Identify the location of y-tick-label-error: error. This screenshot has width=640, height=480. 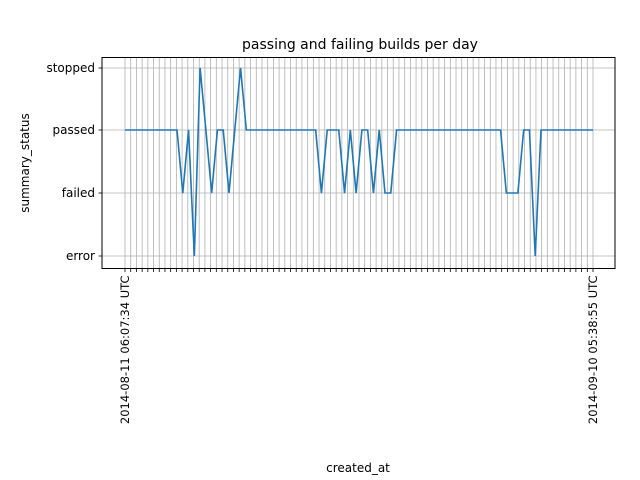
(80, 256).